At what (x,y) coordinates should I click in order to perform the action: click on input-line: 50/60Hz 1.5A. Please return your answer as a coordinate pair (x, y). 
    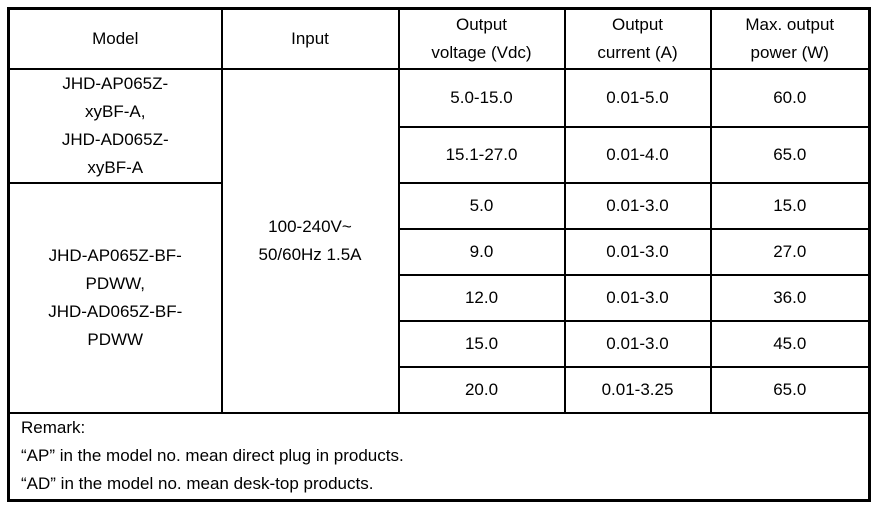
    Looking at the image, I should click on (310, 254).